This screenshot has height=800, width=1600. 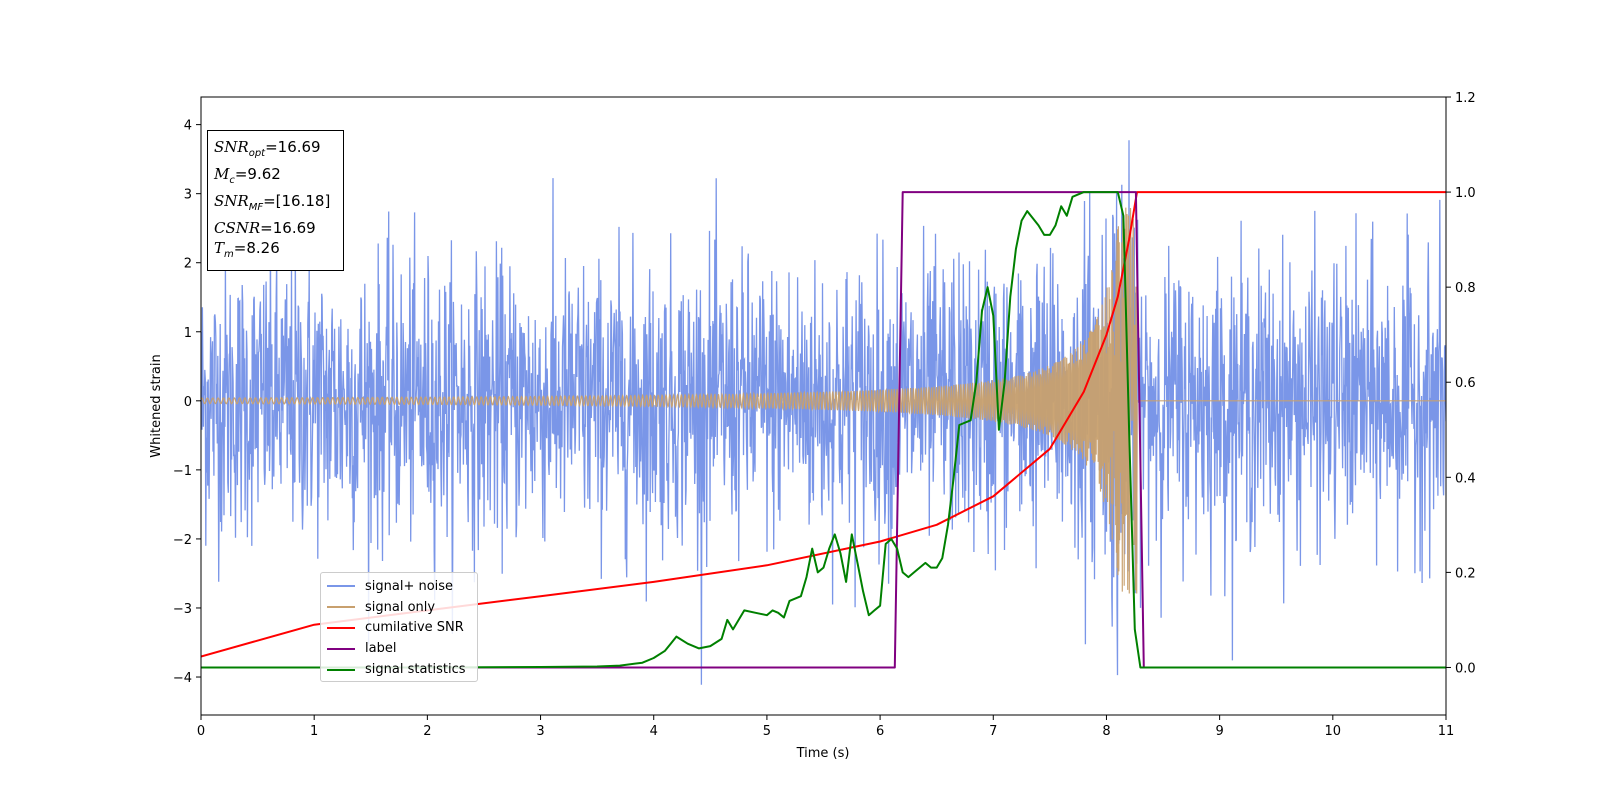 I want to click on y2-tick-label: 0.6, so click(x=1465, y=383).